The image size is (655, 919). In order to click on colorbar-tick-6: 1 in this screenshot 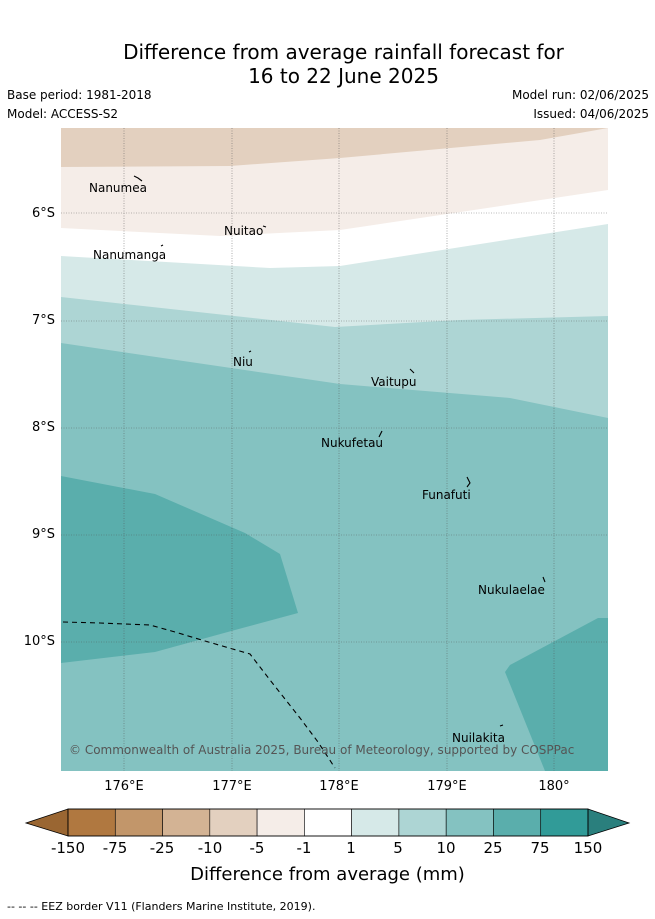, I will do `click(351, 848)`.